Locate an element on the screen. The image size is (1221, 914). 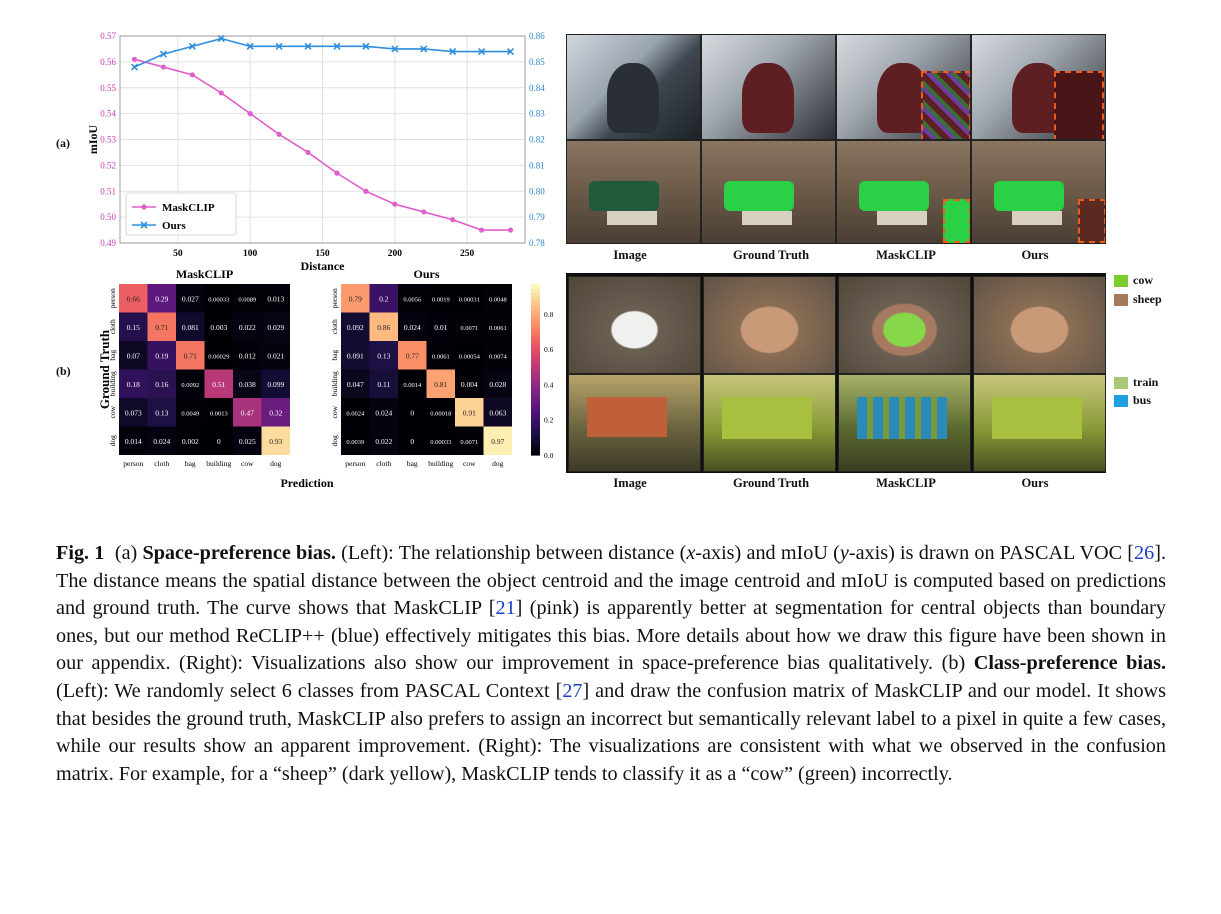
vis-a-room-image is located at coordinates (633, 192).